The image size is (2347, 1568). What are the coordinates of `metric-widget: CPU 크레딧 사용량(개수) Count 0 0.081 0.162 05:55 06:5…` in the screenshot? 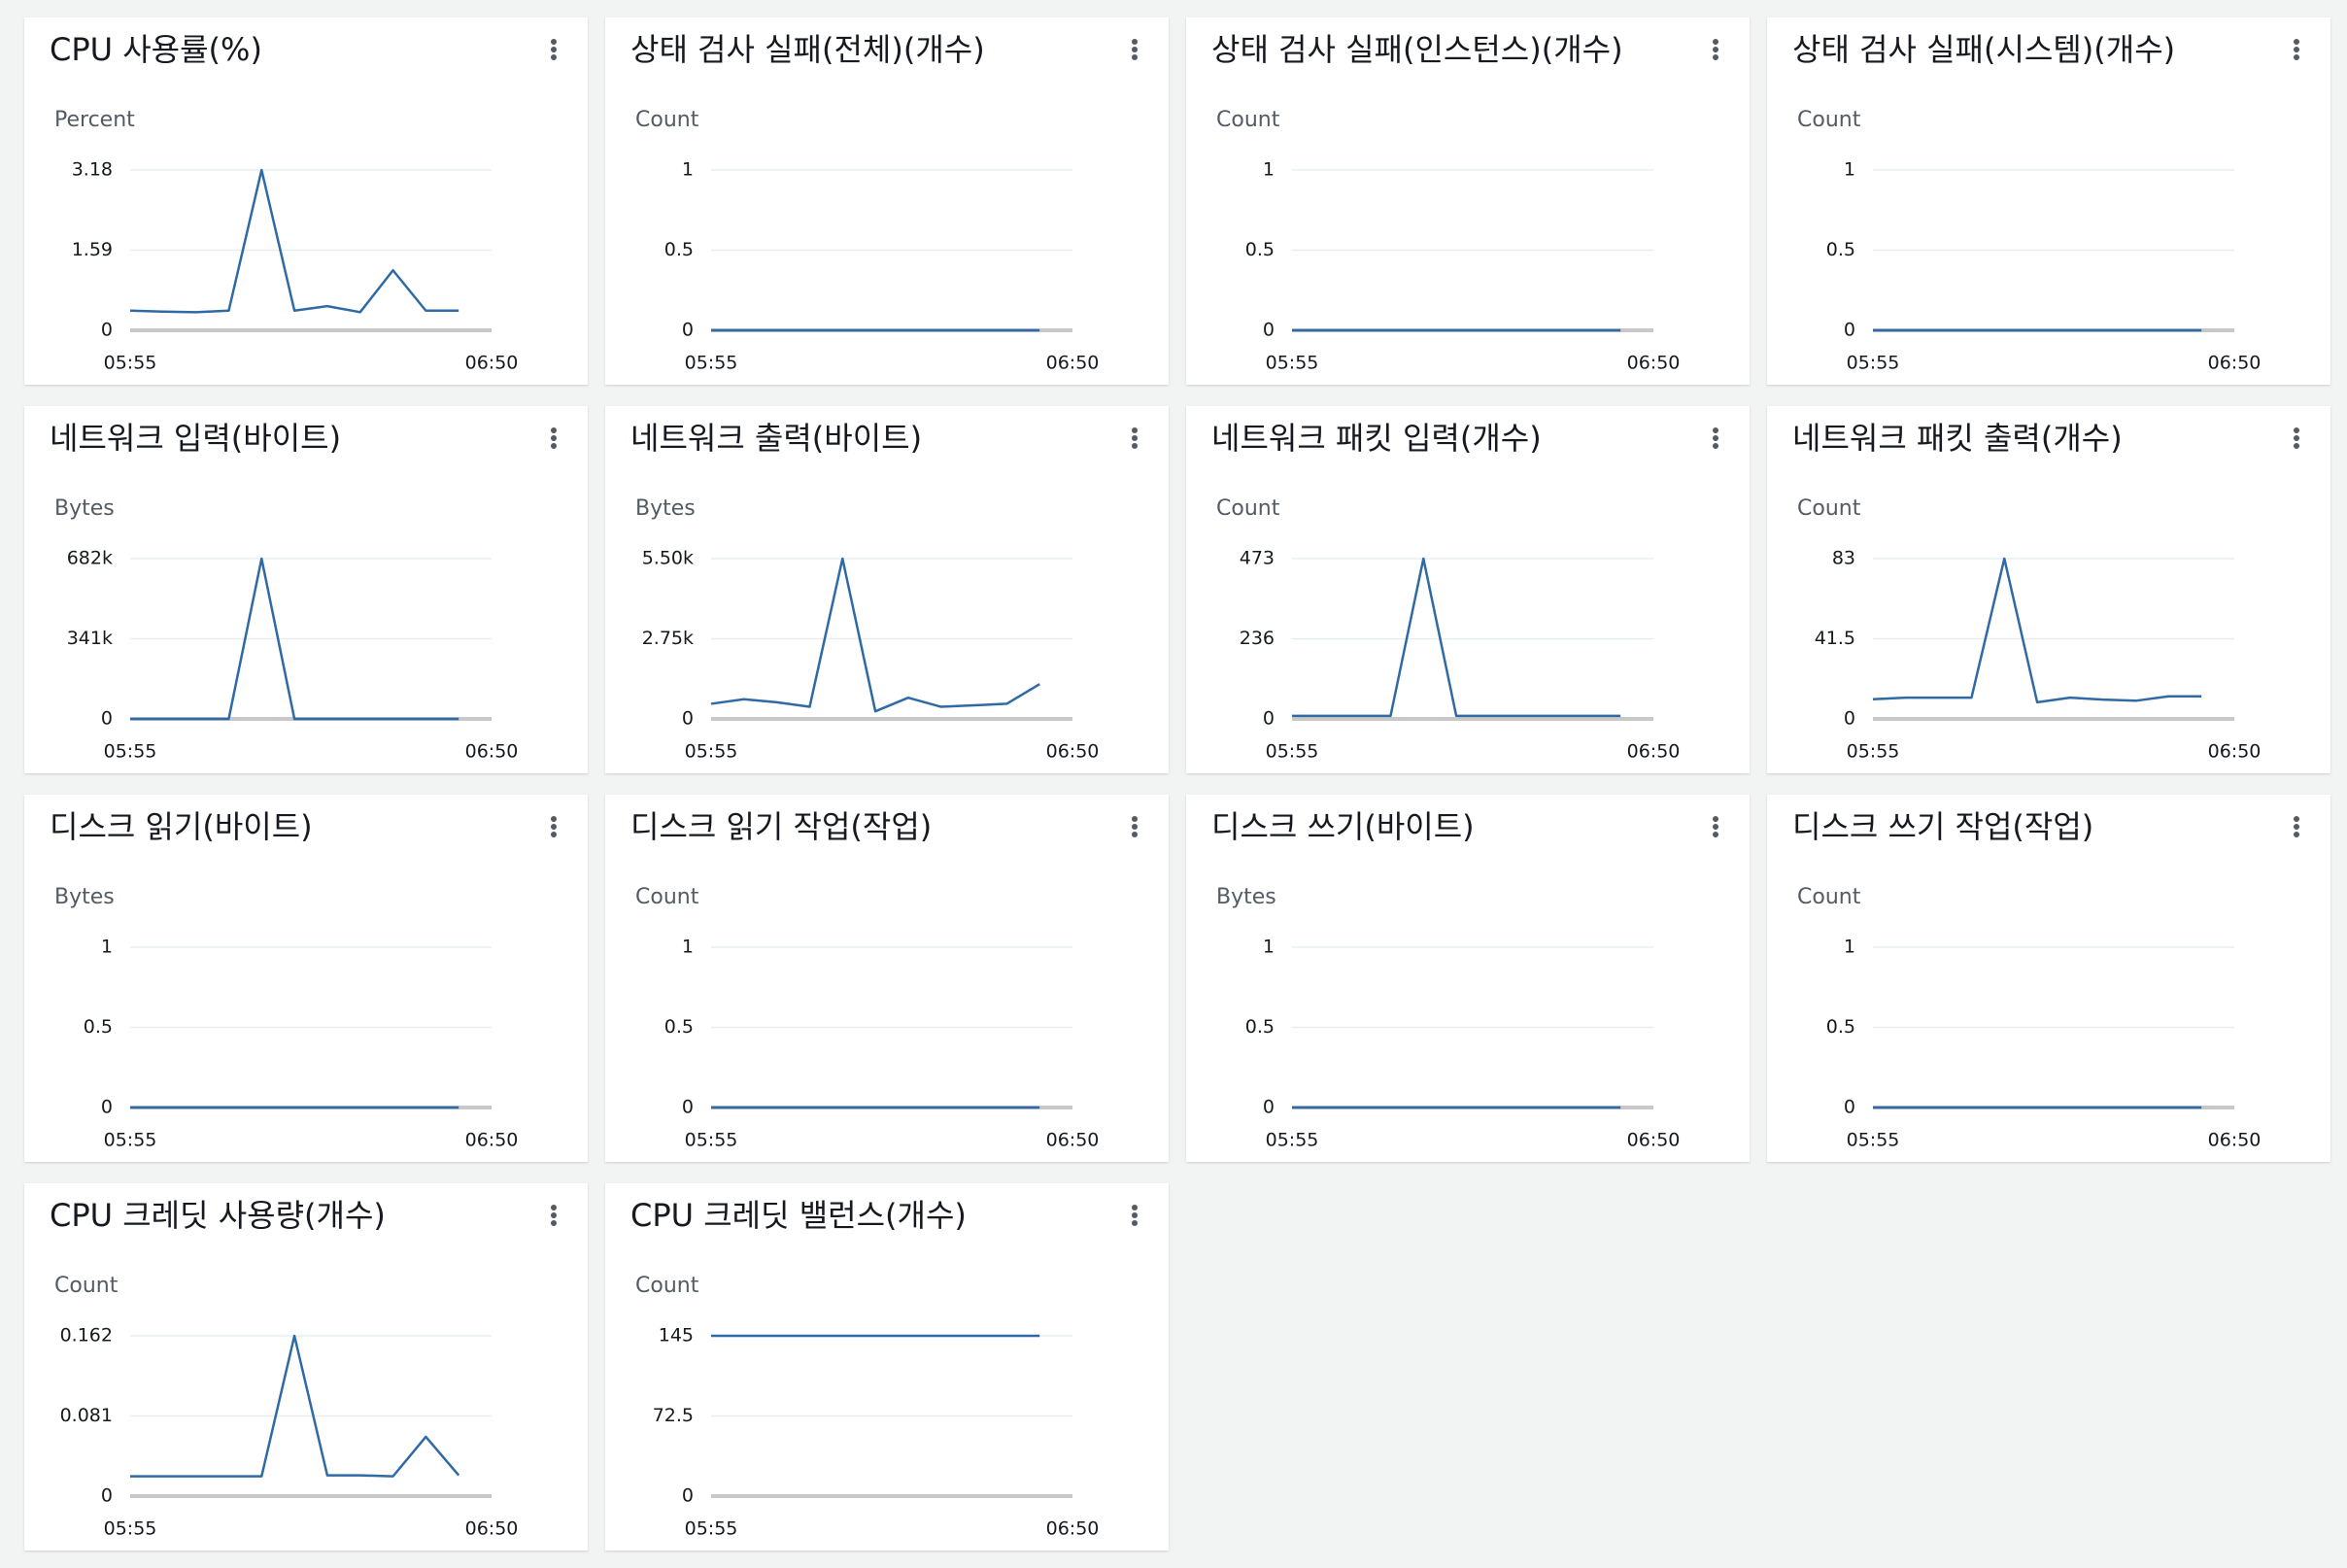 It's located at (306, 1367).